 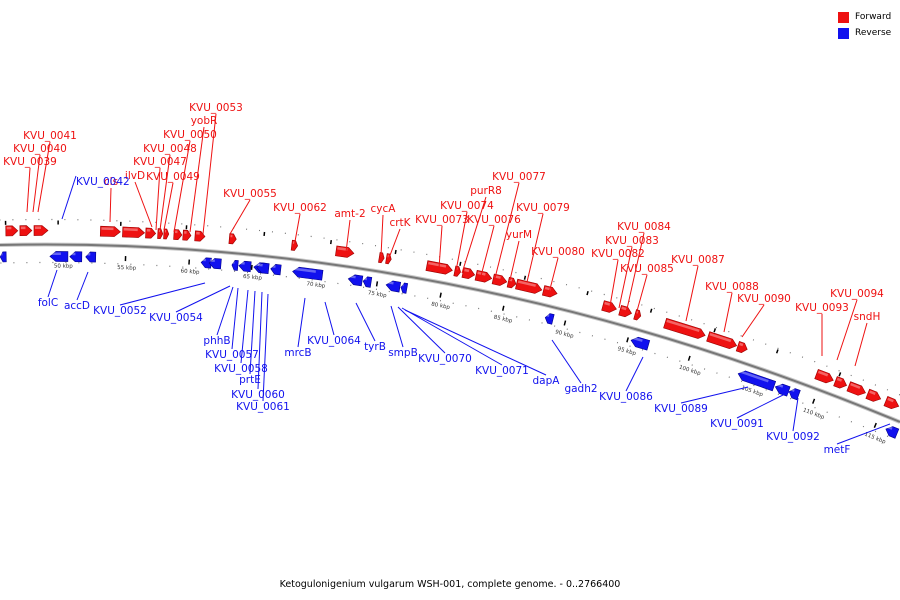 I want to click on tick-label: 110 kbp, so click(x=814, y=414).